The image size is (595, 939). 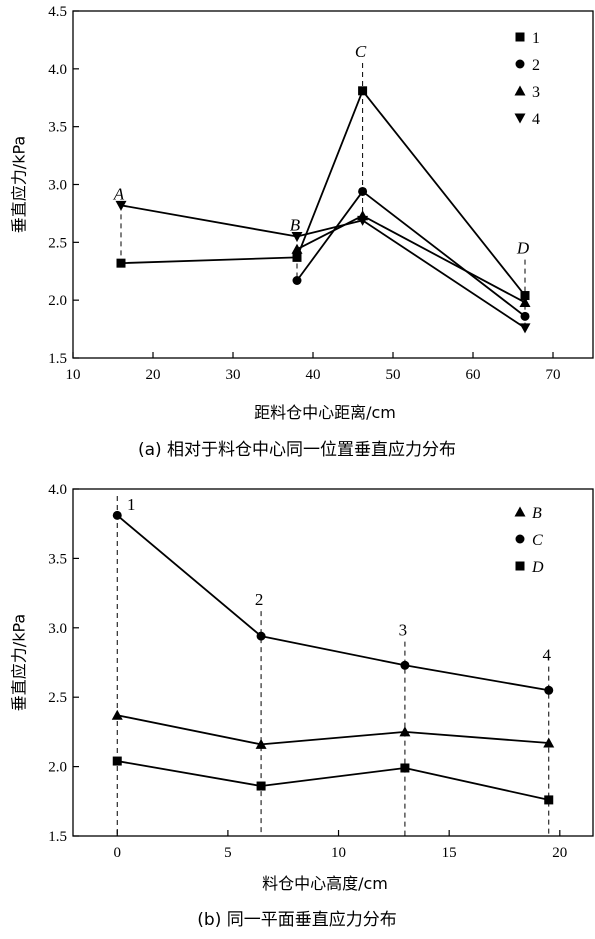 I want to click on chart-b-series-d, so click(x=333, y=780).